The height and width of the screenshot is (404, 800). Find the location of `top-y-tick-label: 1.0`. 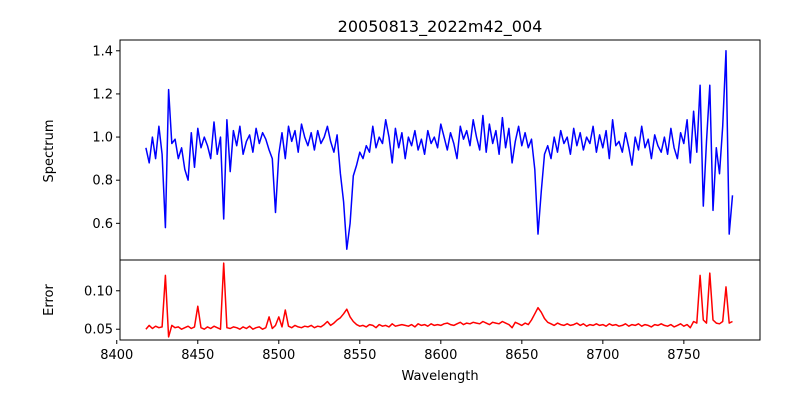

top-y-tick-label: 1.0 is located at coordinates (102, 138).